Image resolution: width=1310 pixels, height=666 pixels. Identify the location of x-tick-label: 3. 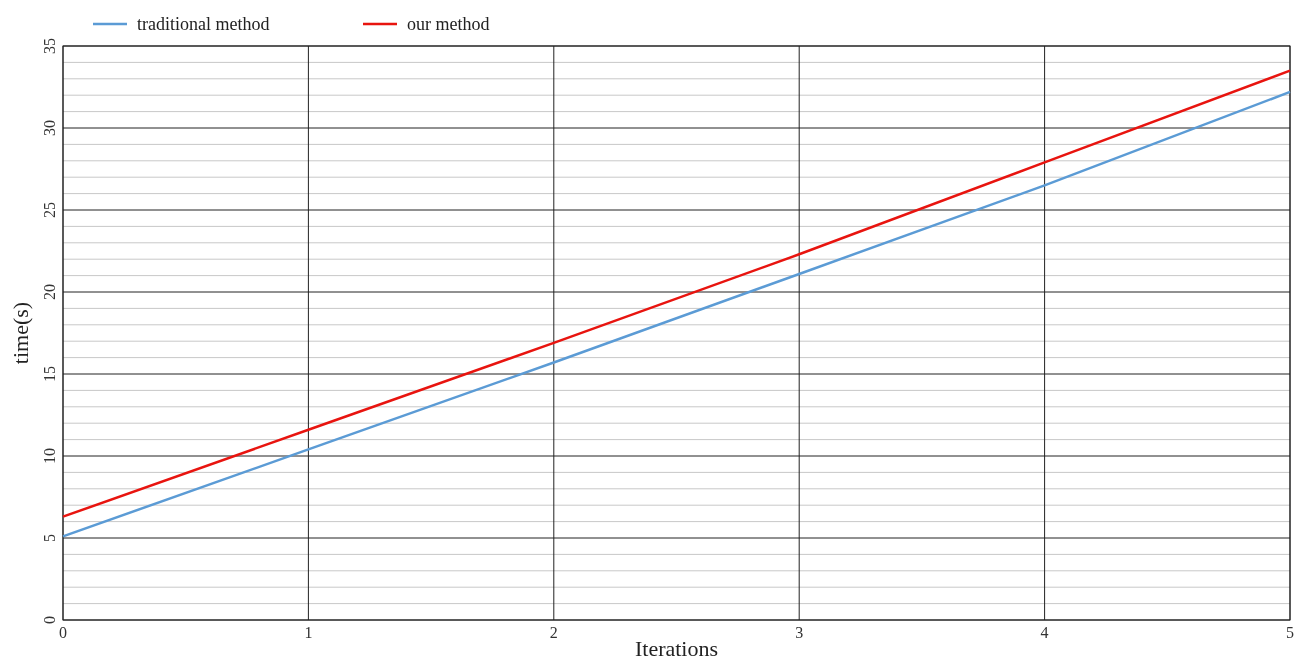
(799, 632).